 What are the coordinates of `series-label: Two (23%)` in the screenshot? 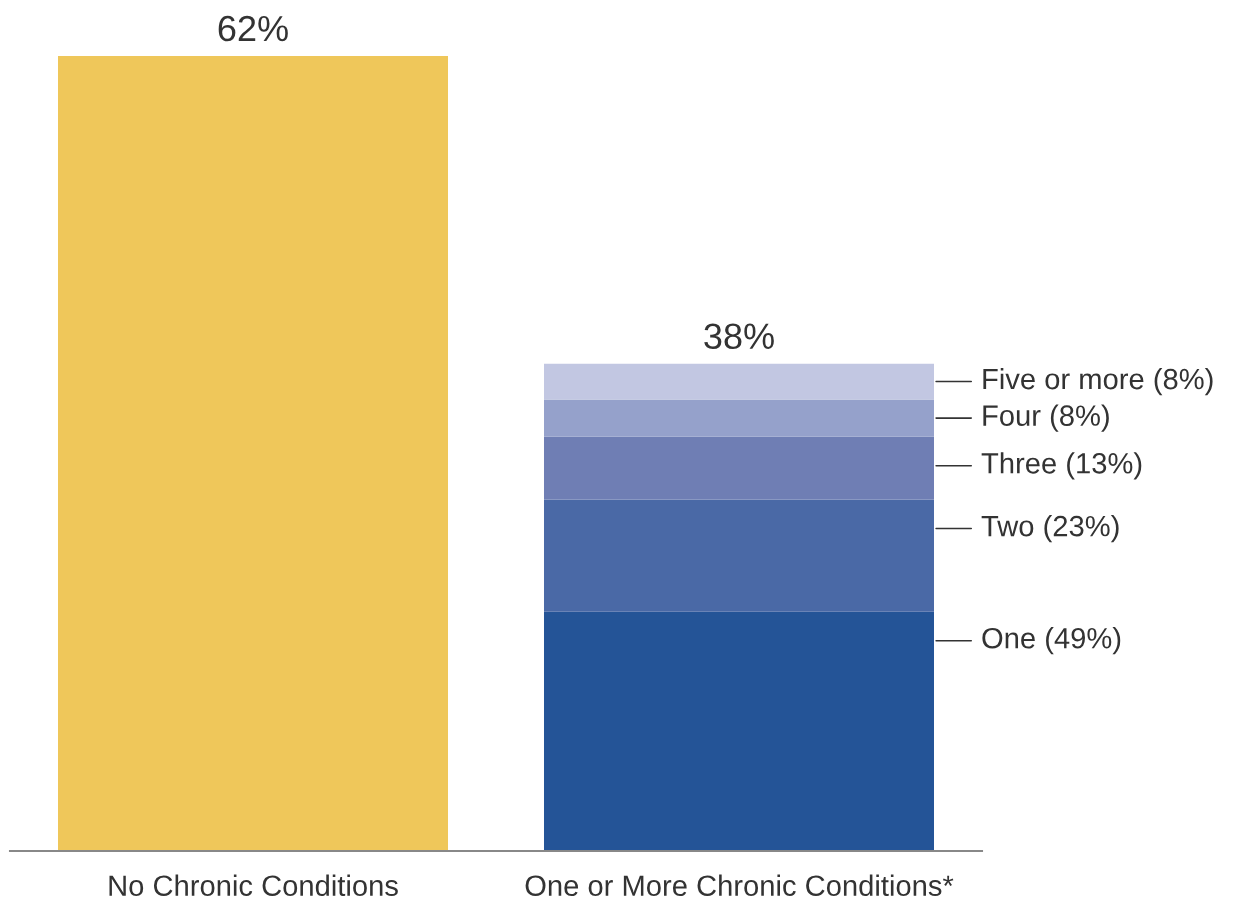 It's located at (1050, 529).